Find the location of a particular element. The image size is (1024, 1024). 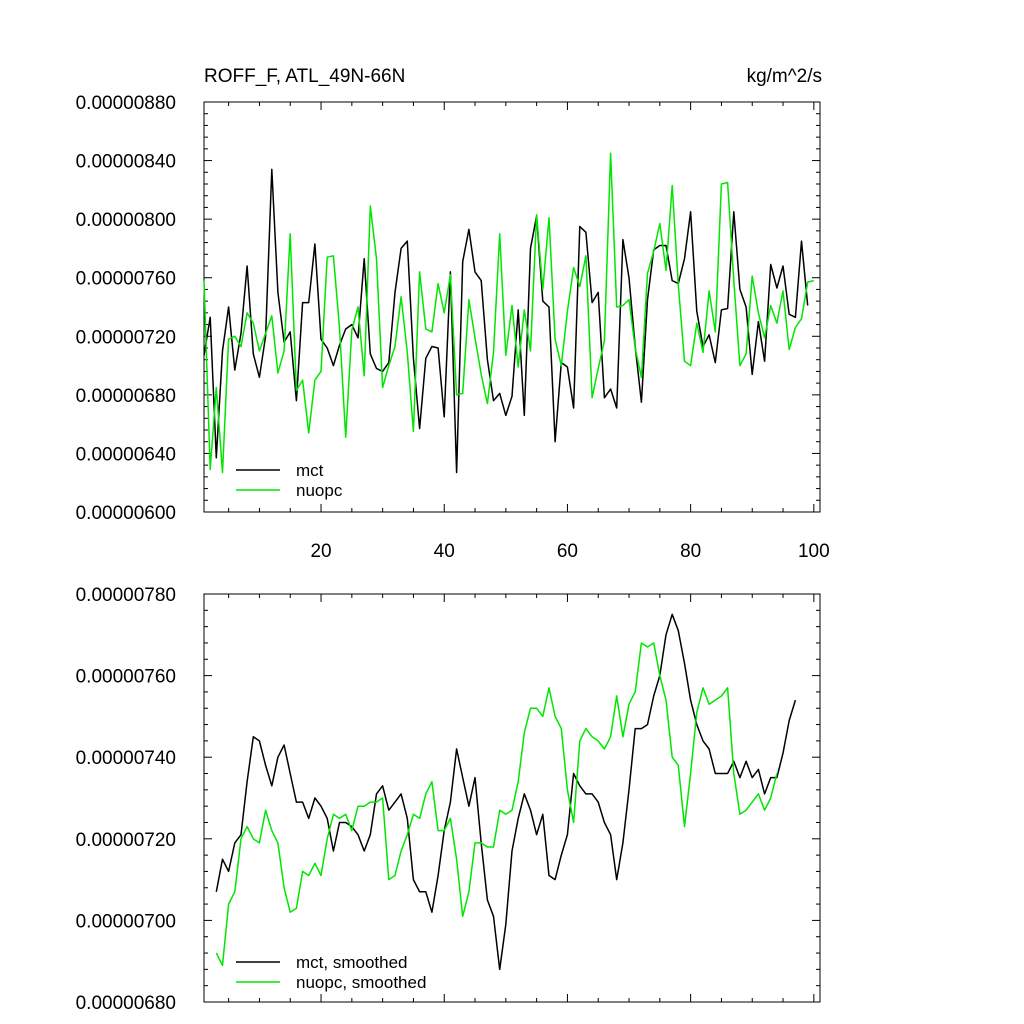

xtick-label: 40 is located at coordinates (444, 551).